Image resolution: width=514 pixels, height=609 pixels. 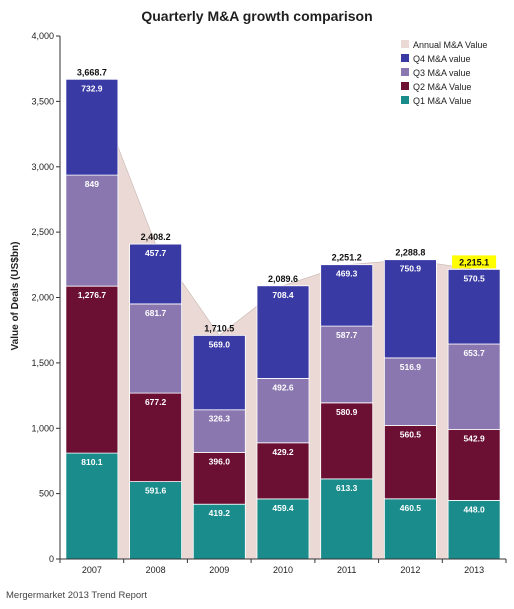 I want to click on segment-label-2012-q4: 750.9, so click(x=411, y=269).